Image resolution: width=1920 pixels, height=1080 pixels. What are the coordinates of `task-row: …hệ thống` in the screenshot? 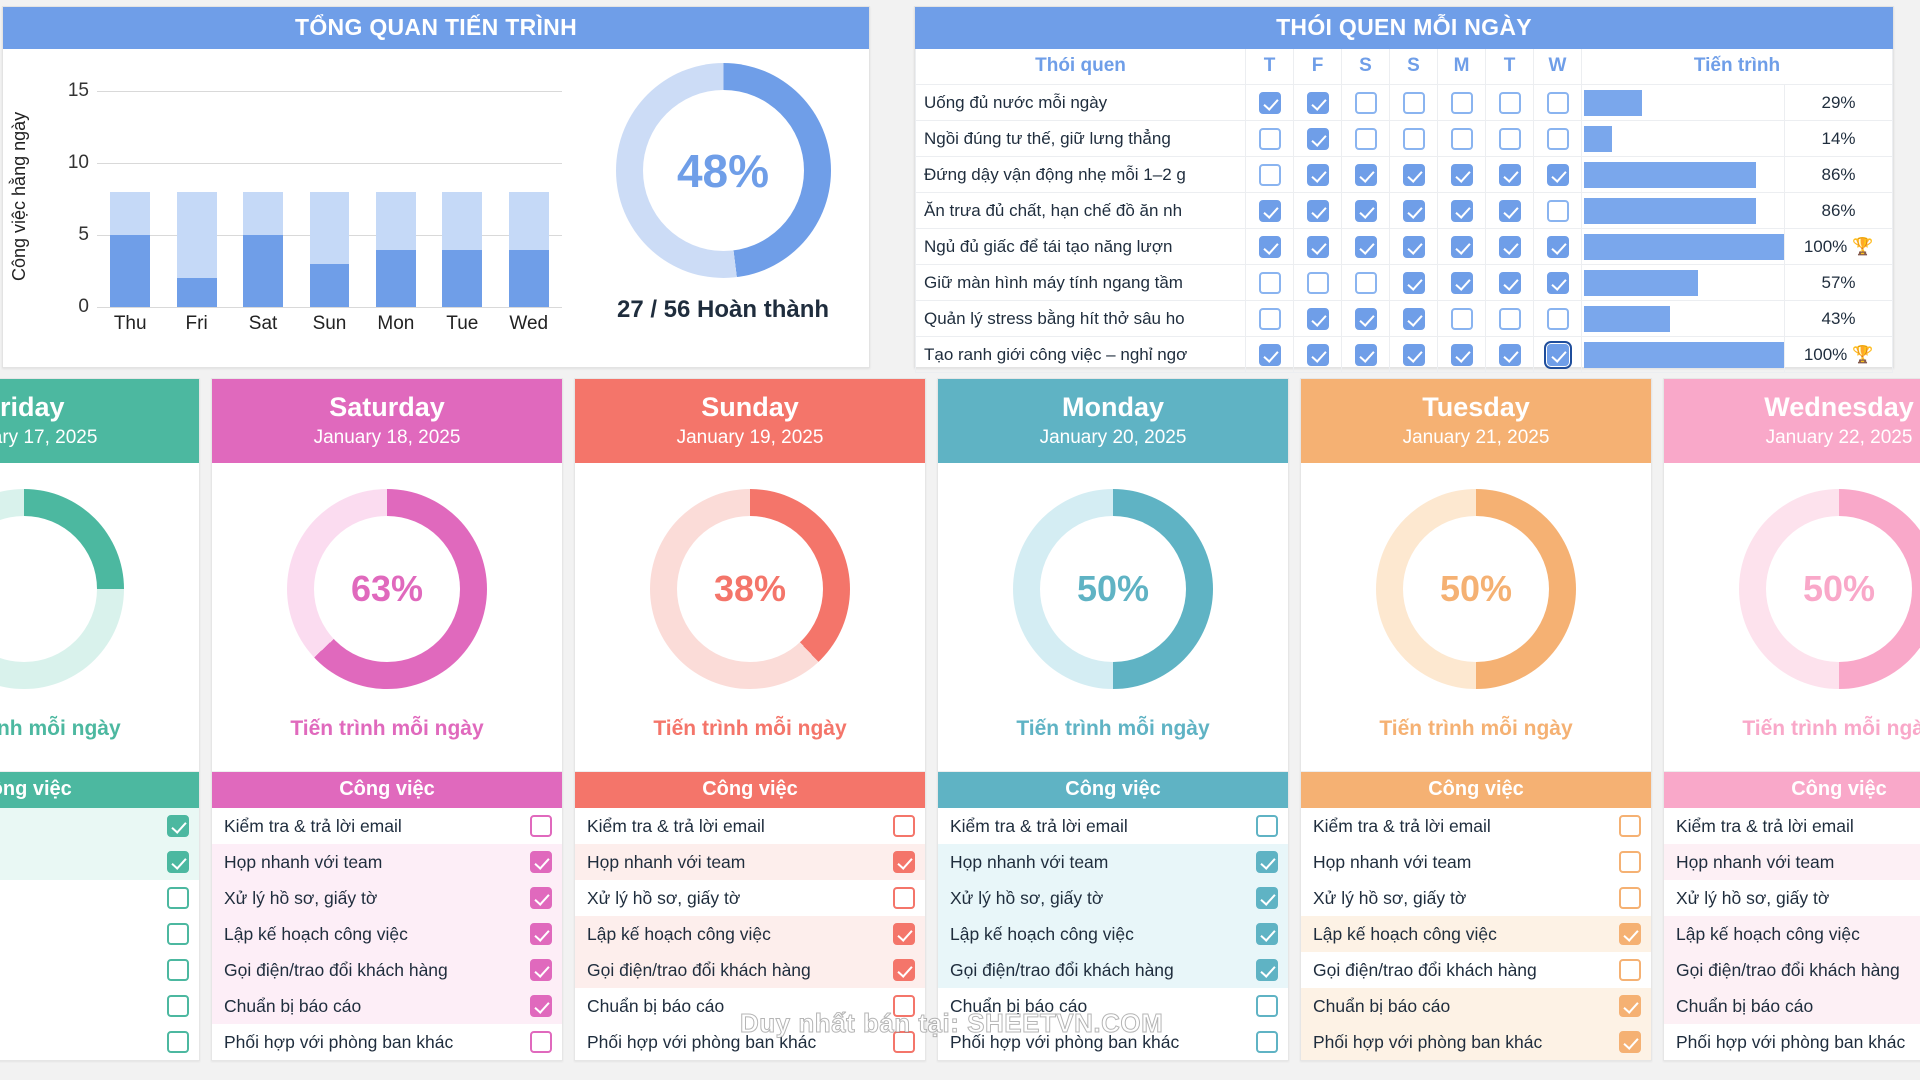 It's located at (99, 934).